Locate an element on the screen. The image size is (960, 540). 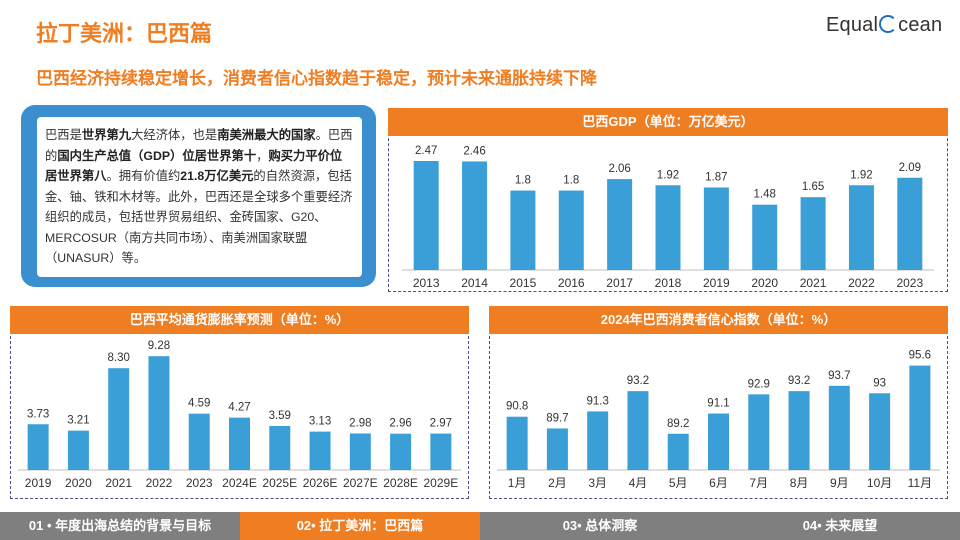
data-label: 95.6 is located at coordinates (920, 356).